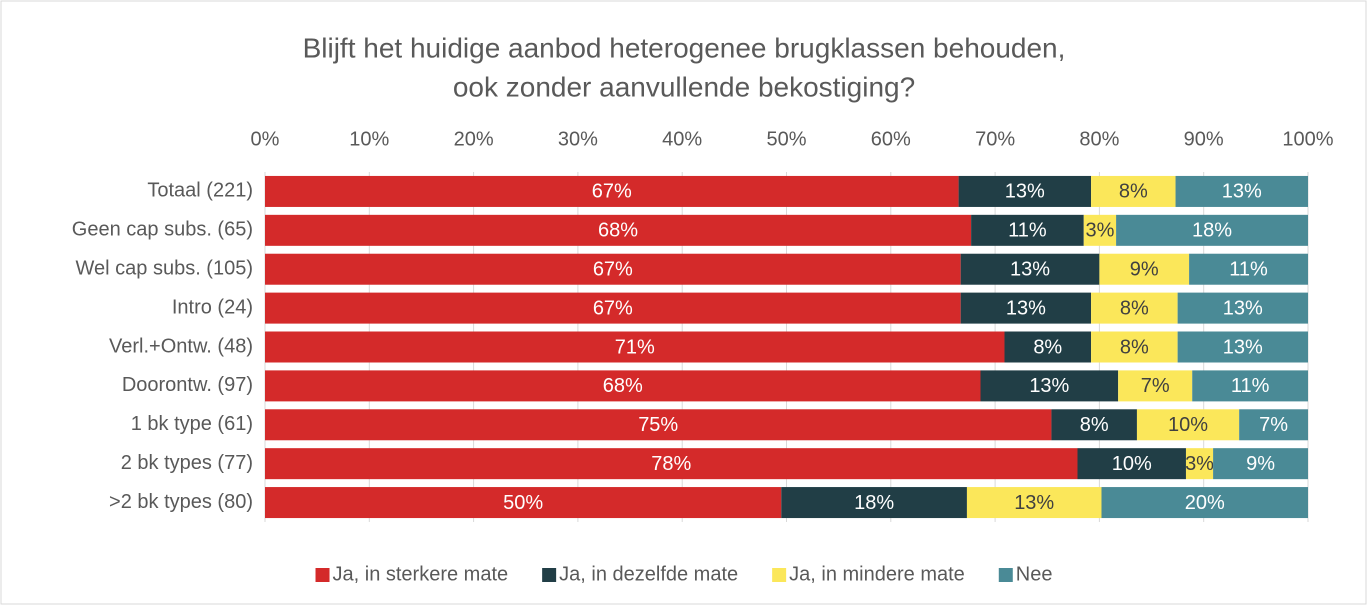 The image size is (1368, 606). Describe the element at coordinates (877, 574) in the screenshot. I see `legend-label: Ja, in mindere mate` at that location.